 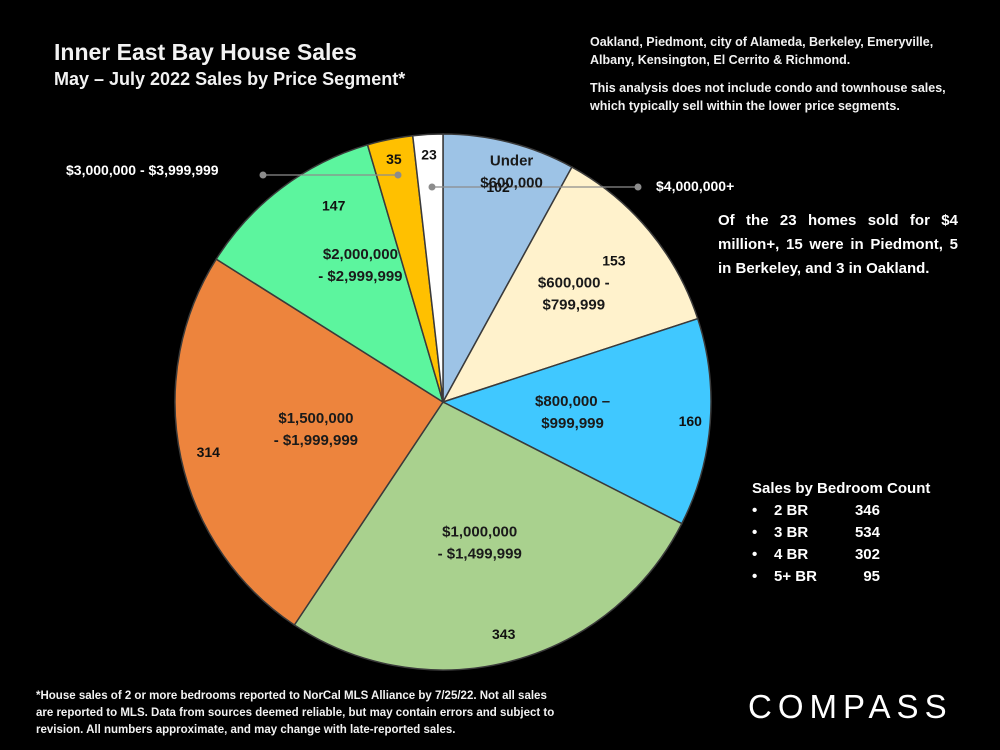 I want to click on slice-name-label: $799,999, so click(x=574, y=305).